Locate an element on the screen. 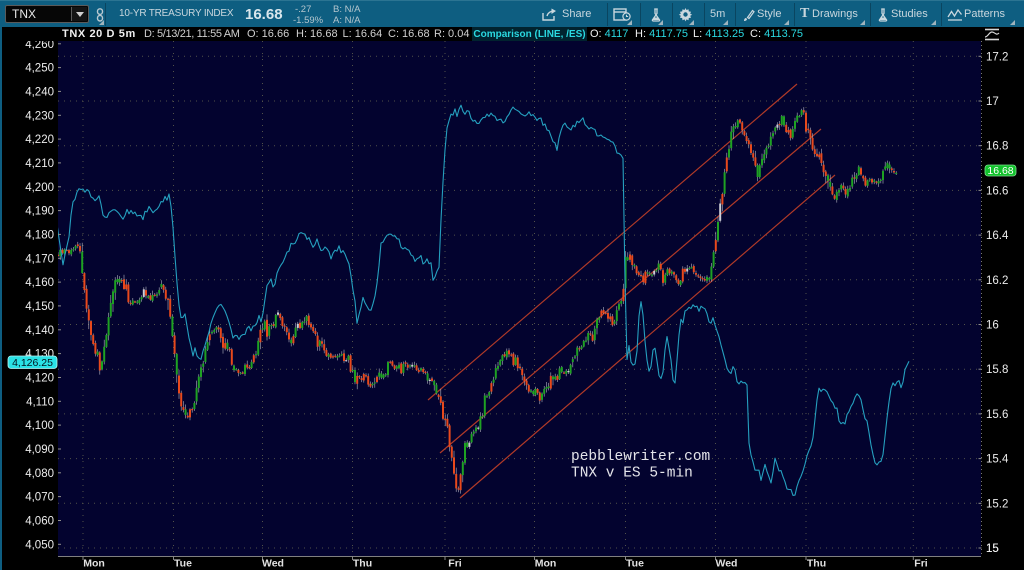  svg-text: 15.2 is located at coordinates (997, 504).